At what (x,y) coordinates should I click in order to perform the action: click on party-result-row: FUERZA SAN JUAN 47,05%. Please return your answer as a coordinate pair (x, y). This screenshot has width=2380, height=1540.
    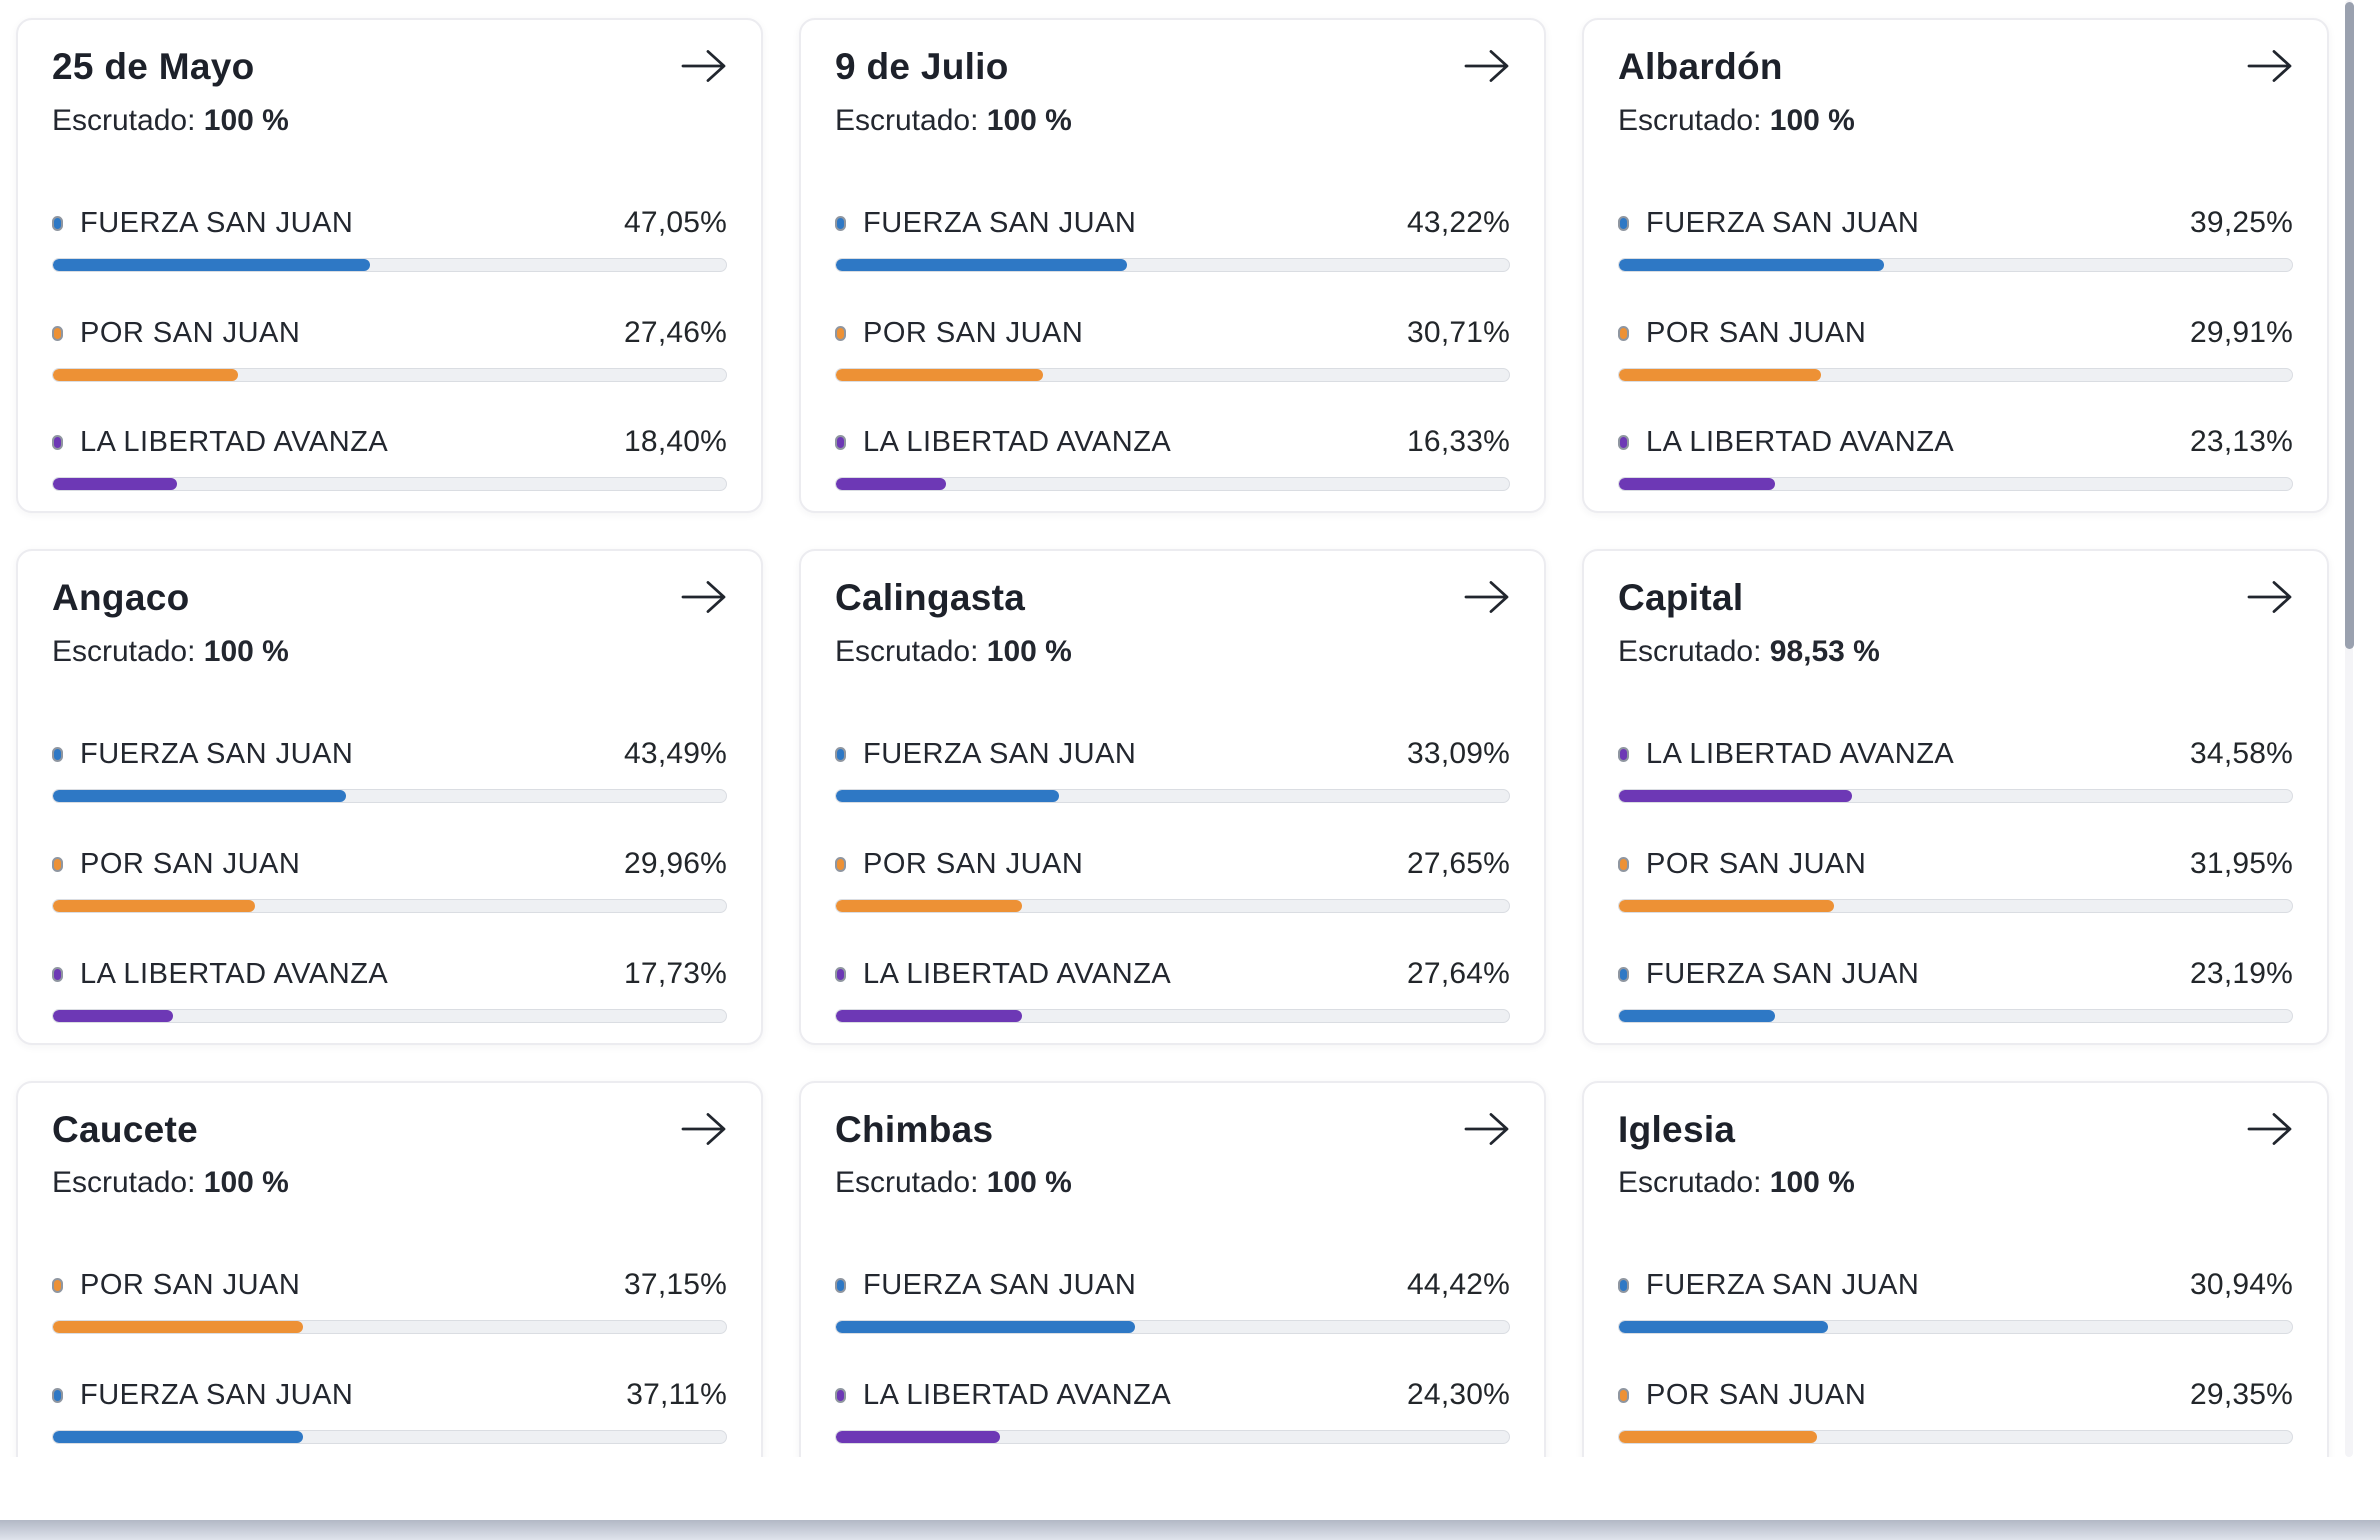
    Looking at the image, I should click on (389, 239).